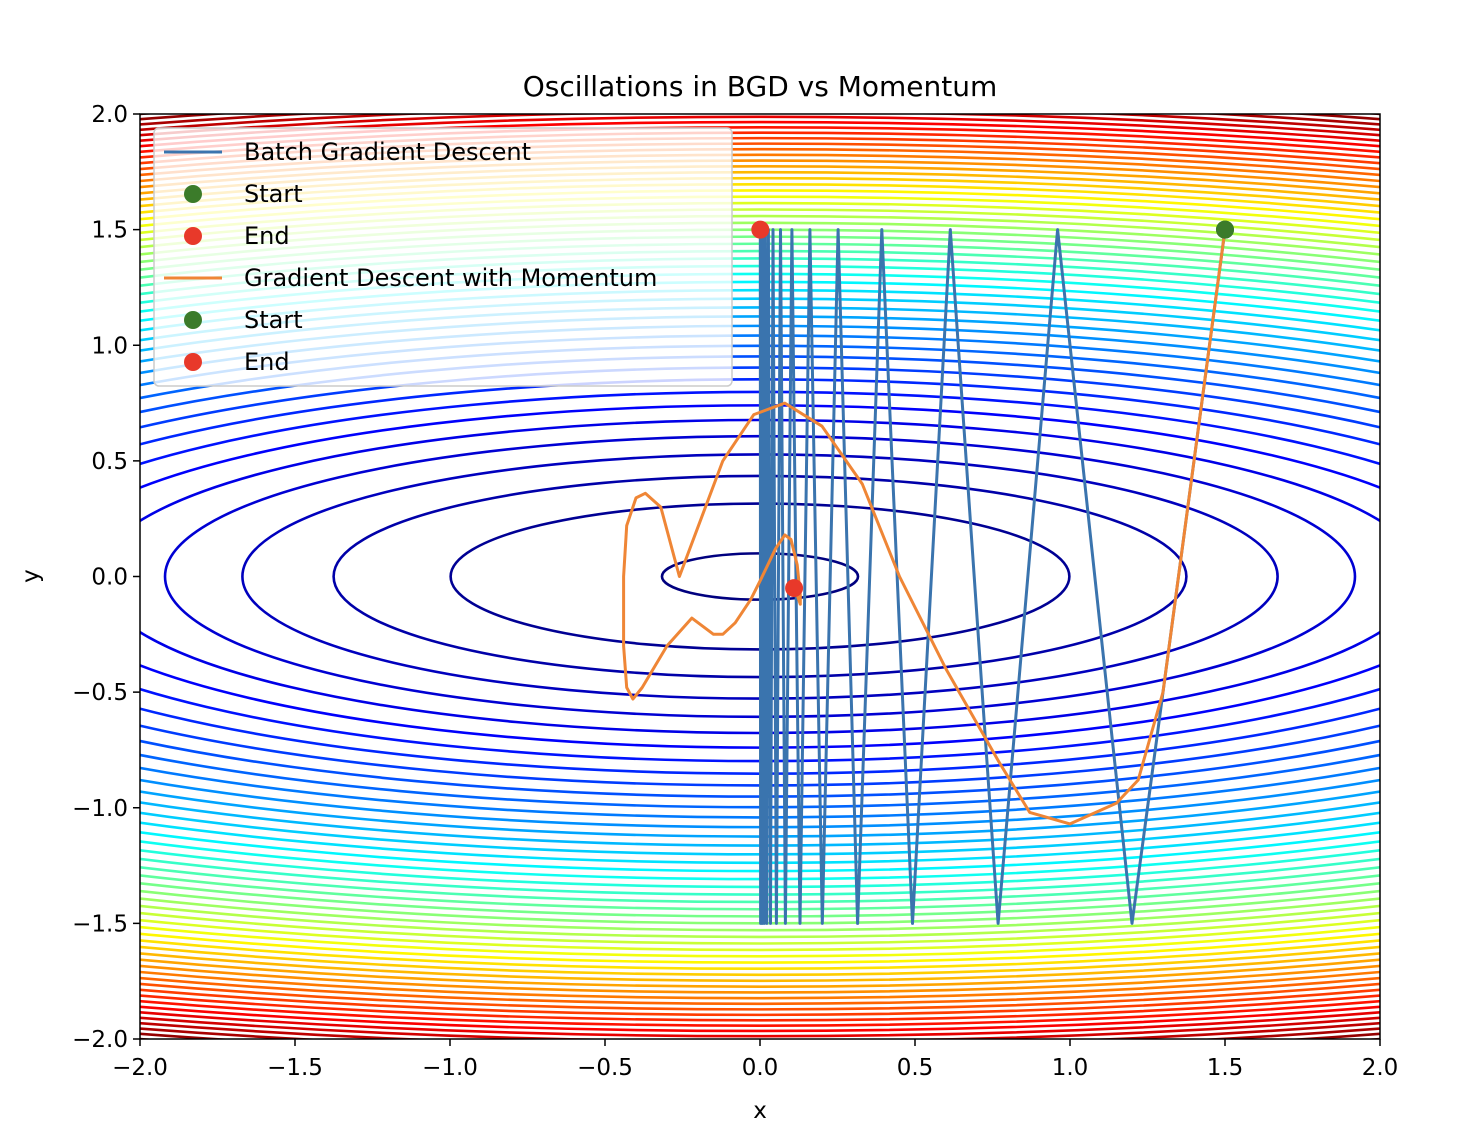 The width and height of the screenshot is (1482, 1142). What do you see at coordinates (450, 1068) in the screenshot?
I see `x-tick-label: −1.0` at bounding box center [450, 1068].